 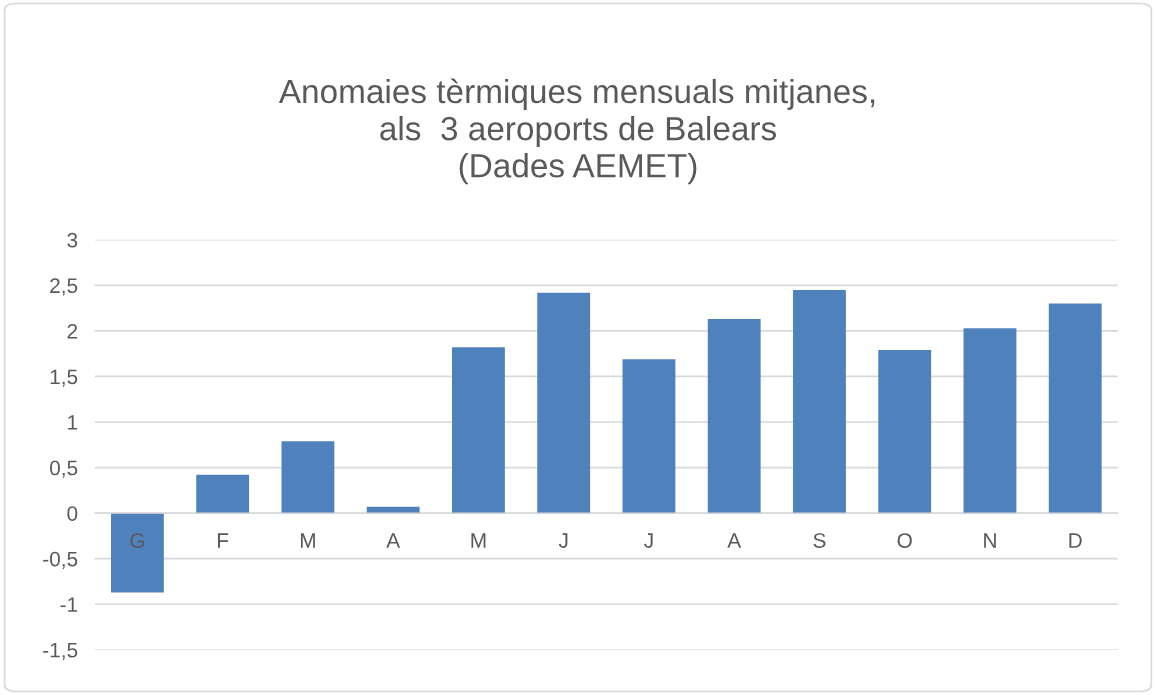 What do you see at coordinates (223, 540) in the screenshot?
I see `x-tick-label: F` at bounding box center [223, 540].